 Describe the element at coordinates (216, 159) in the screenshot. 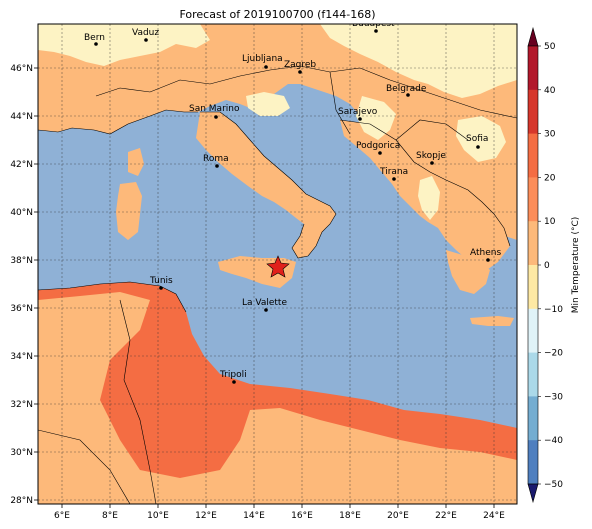

I see `city-label-roma: Roma` at that location.